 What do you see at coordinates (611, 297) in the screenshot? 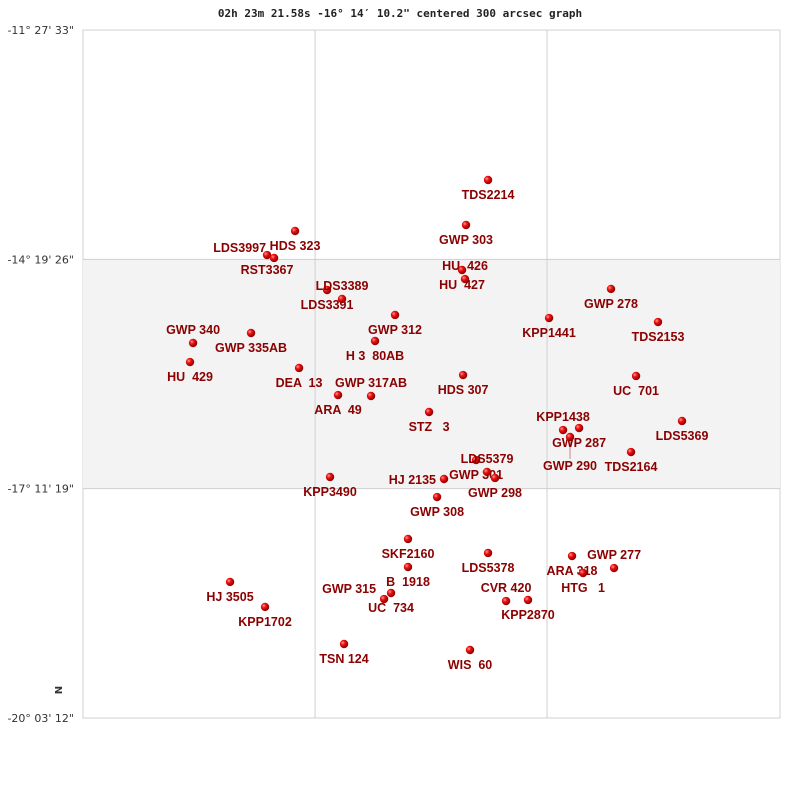
I see `star: GWP 278` at bounding box center [611, 297].